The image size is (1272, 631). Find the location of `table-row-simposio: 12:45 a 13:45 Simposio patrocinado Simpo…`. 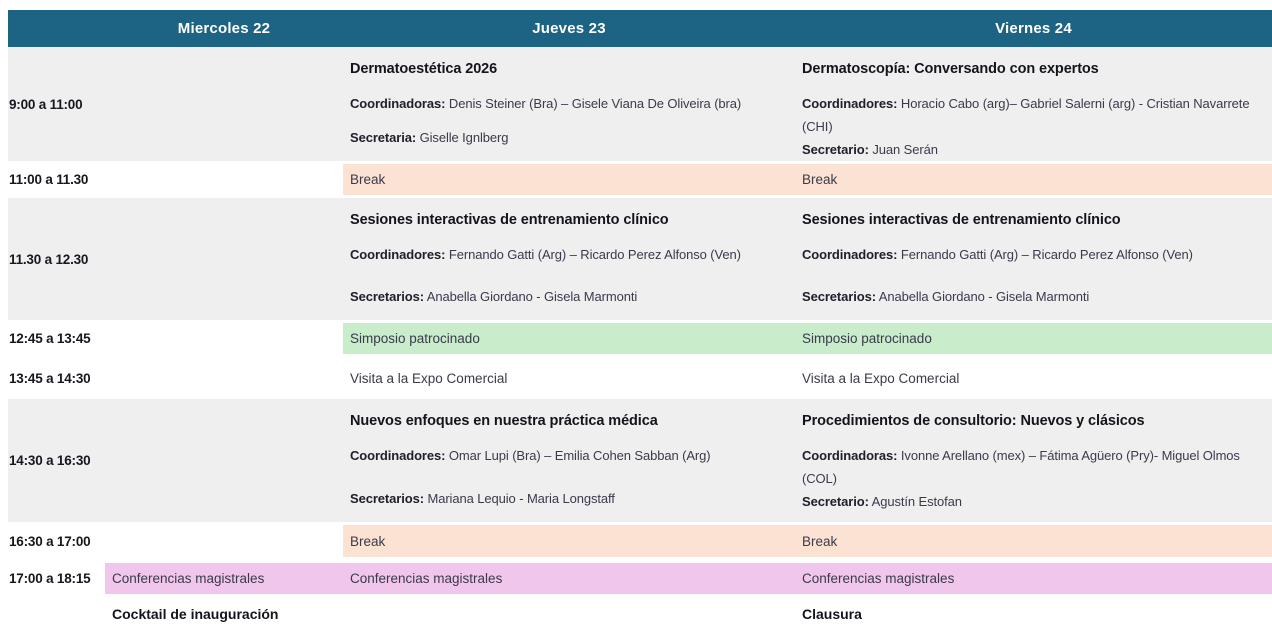

table-row-simposio: 12:45 a 13:45 Simposio patrocinado Simpo… is located at coordinates (640, 338).